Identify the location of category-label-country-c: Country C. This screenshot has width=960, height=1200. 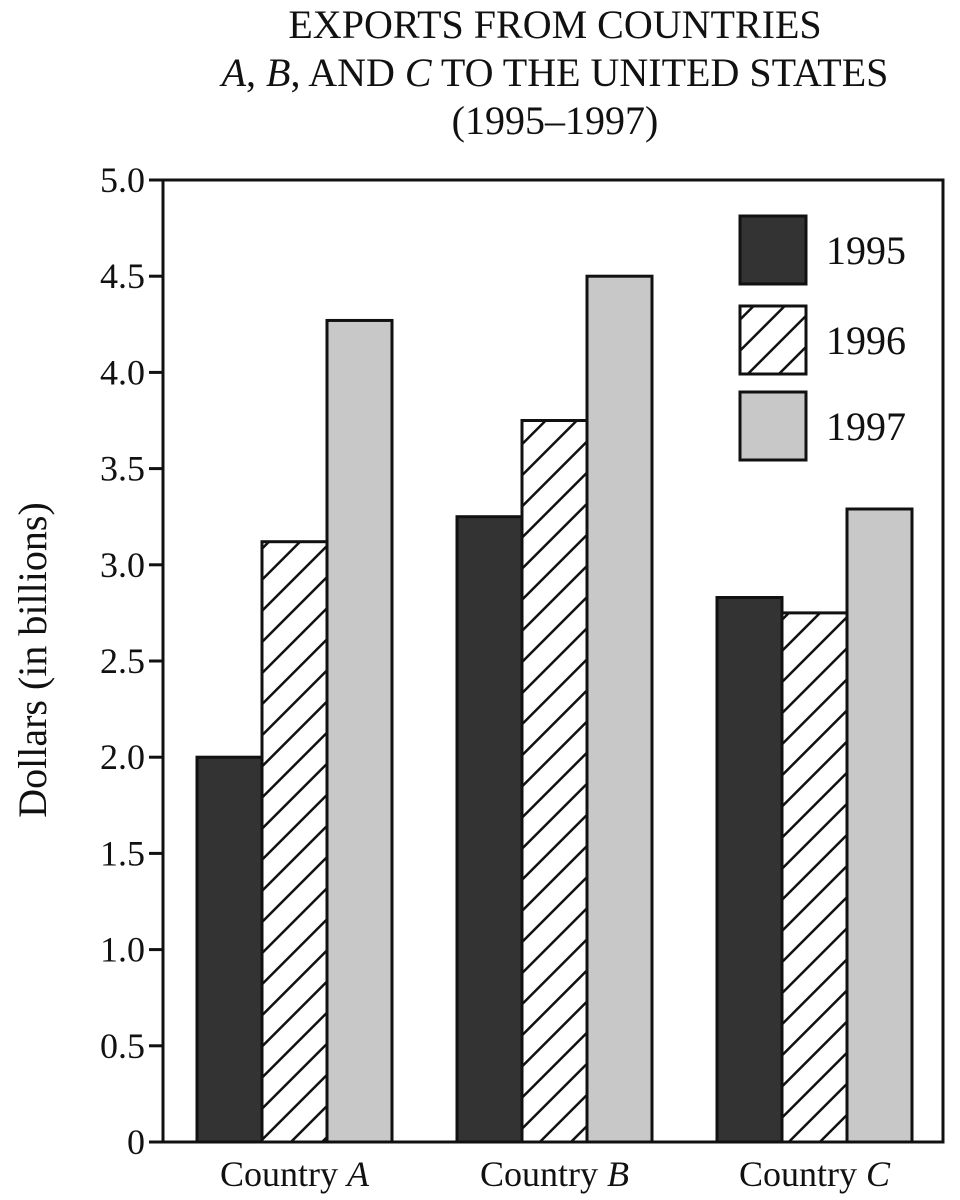
(815, 1174).